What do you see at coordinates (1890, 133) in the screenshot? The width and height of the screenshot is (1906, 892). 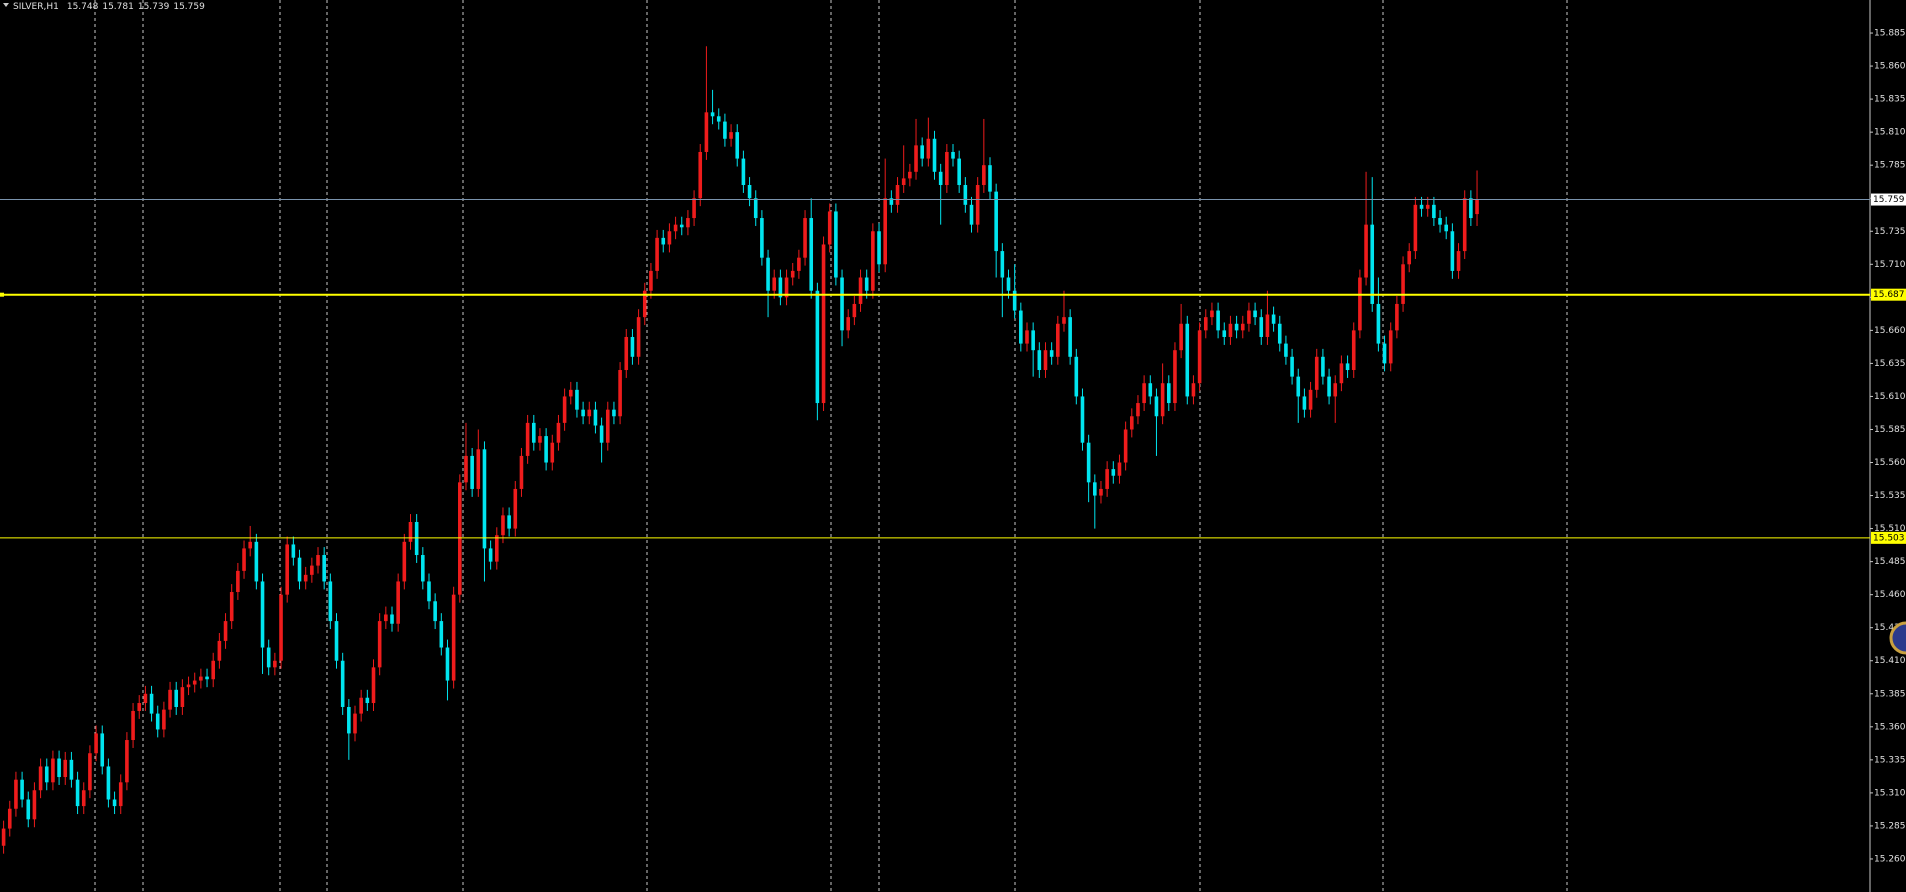 I see `y-tick-label: 15.810` at bounding box center [1890, 133].